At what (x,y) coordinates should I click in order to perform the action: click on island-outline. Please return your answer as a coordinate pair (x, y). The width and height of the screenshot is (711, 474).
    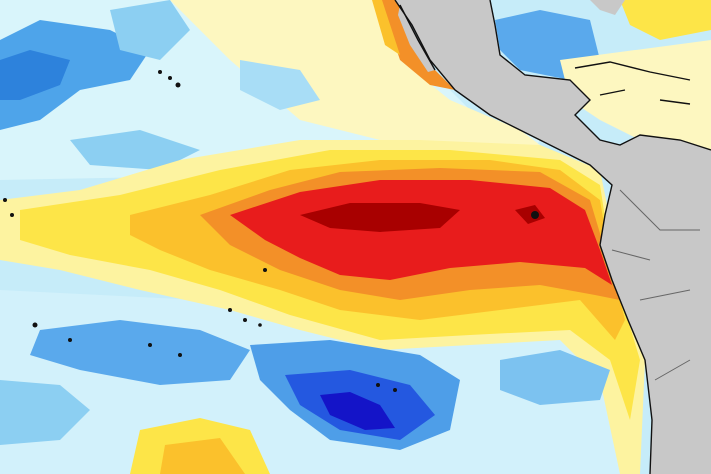
    Looking at the image, I should click on (632, 83).